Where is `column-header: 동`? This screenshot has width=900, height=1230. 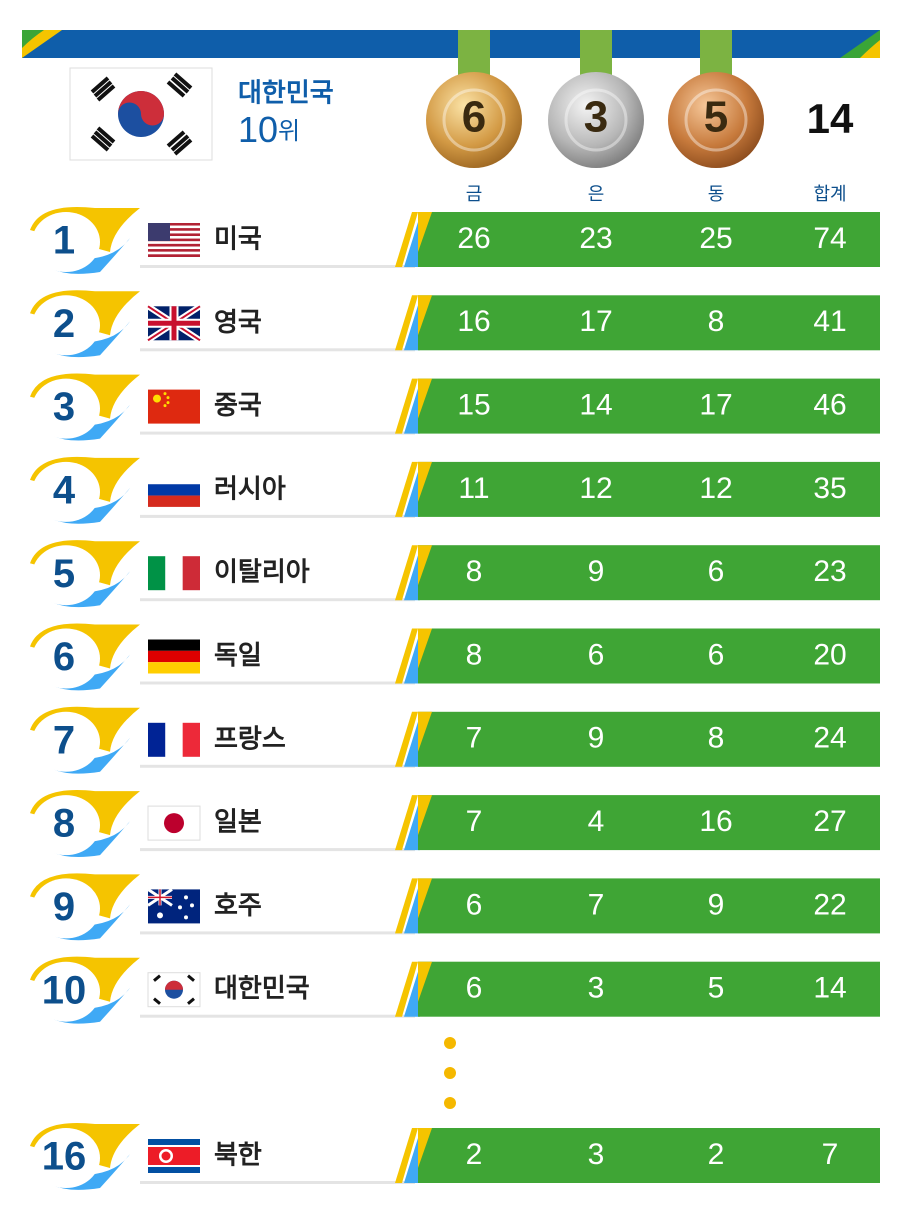
column-header: 동 is located at coordinates (716, 194).